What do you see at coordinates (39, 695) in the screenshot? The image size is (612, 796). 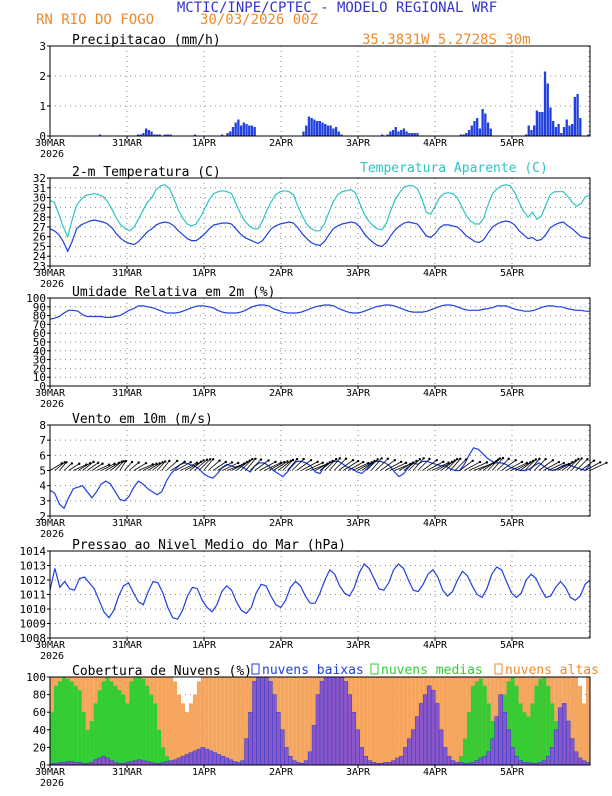 I see `y-tick-label: 80` at bounding box center [39, 695].